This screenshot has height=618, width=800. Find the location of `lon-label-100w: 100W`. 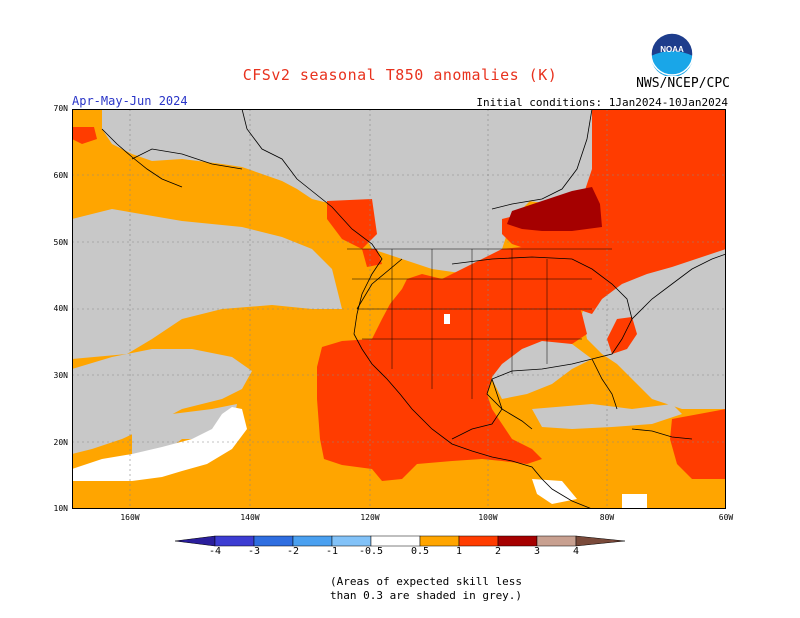

lon-label-100w: 100W is located at coordinates (488, 517).